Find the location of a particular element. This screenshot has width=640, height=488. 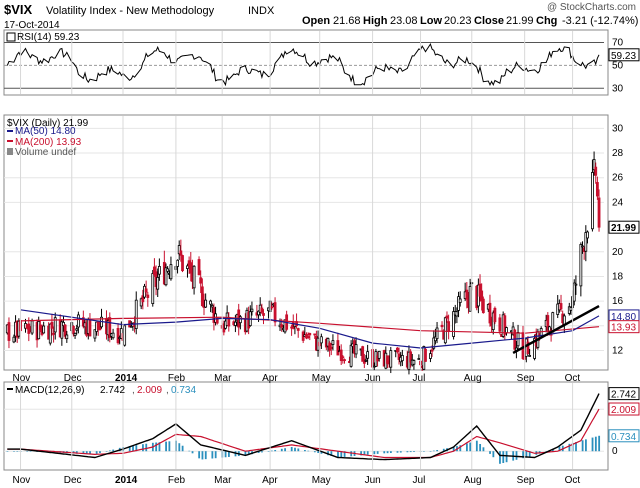

macd-legend-value: 2.742 is located at coordinates (112, 390).